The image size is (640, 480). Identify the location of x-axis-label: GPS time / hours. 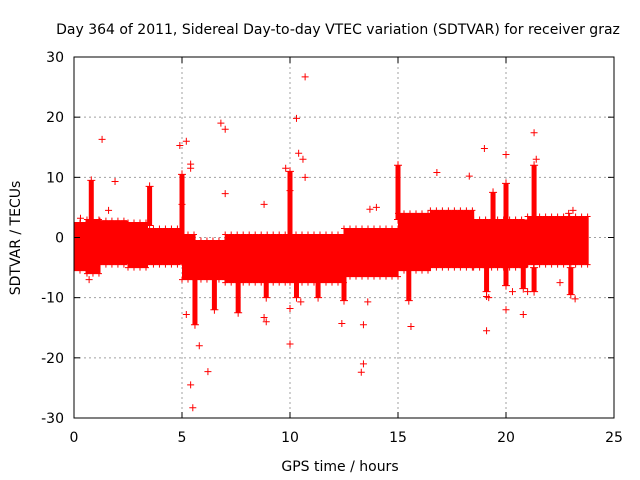
(339, 467).